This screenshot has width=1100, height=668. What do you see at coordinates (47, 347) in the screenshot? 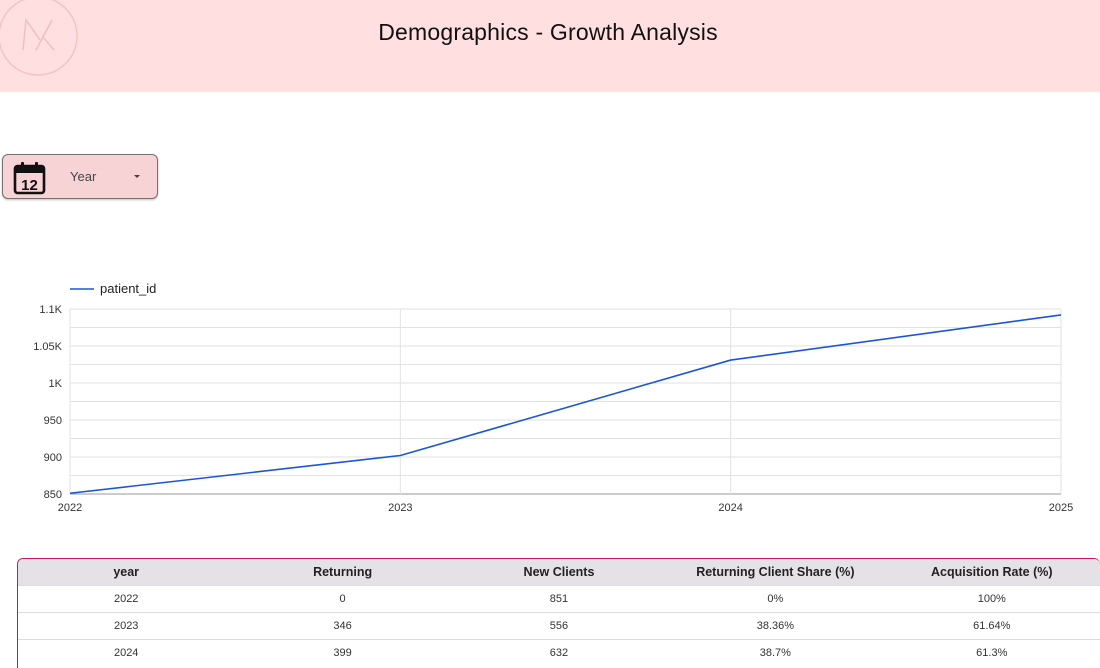
I see `y-tick-label: 1.05K` at bounding box center [47, 347].